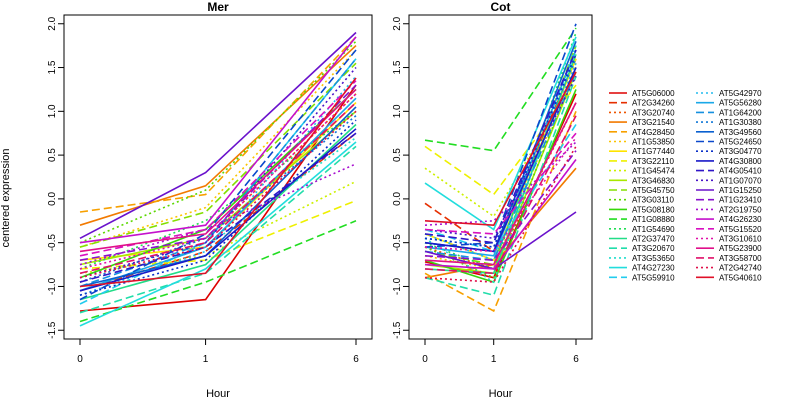 This screenshot has width=800, height=400. Describe the element at coordinates (653, 93) in the screenshot. I see `legend-label: AT5G06000` at that location.